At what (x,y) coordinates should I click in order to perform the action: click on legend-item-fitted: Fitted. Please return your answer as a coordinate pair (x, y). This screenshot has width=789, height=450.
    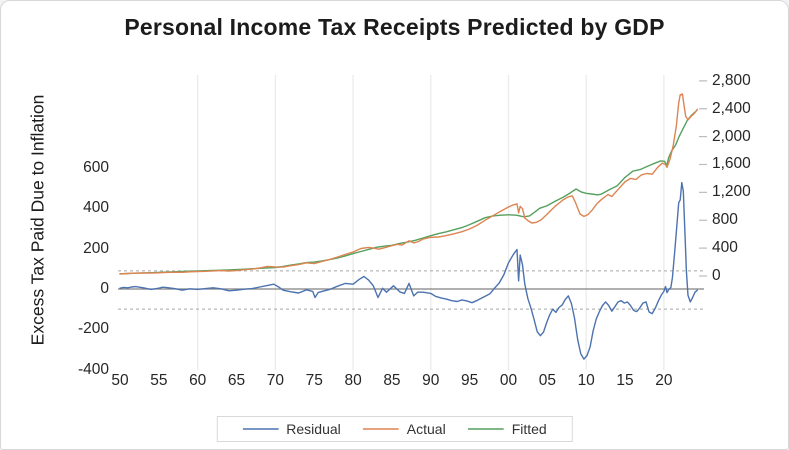
    Looking at the image, I should click on (507, 429).